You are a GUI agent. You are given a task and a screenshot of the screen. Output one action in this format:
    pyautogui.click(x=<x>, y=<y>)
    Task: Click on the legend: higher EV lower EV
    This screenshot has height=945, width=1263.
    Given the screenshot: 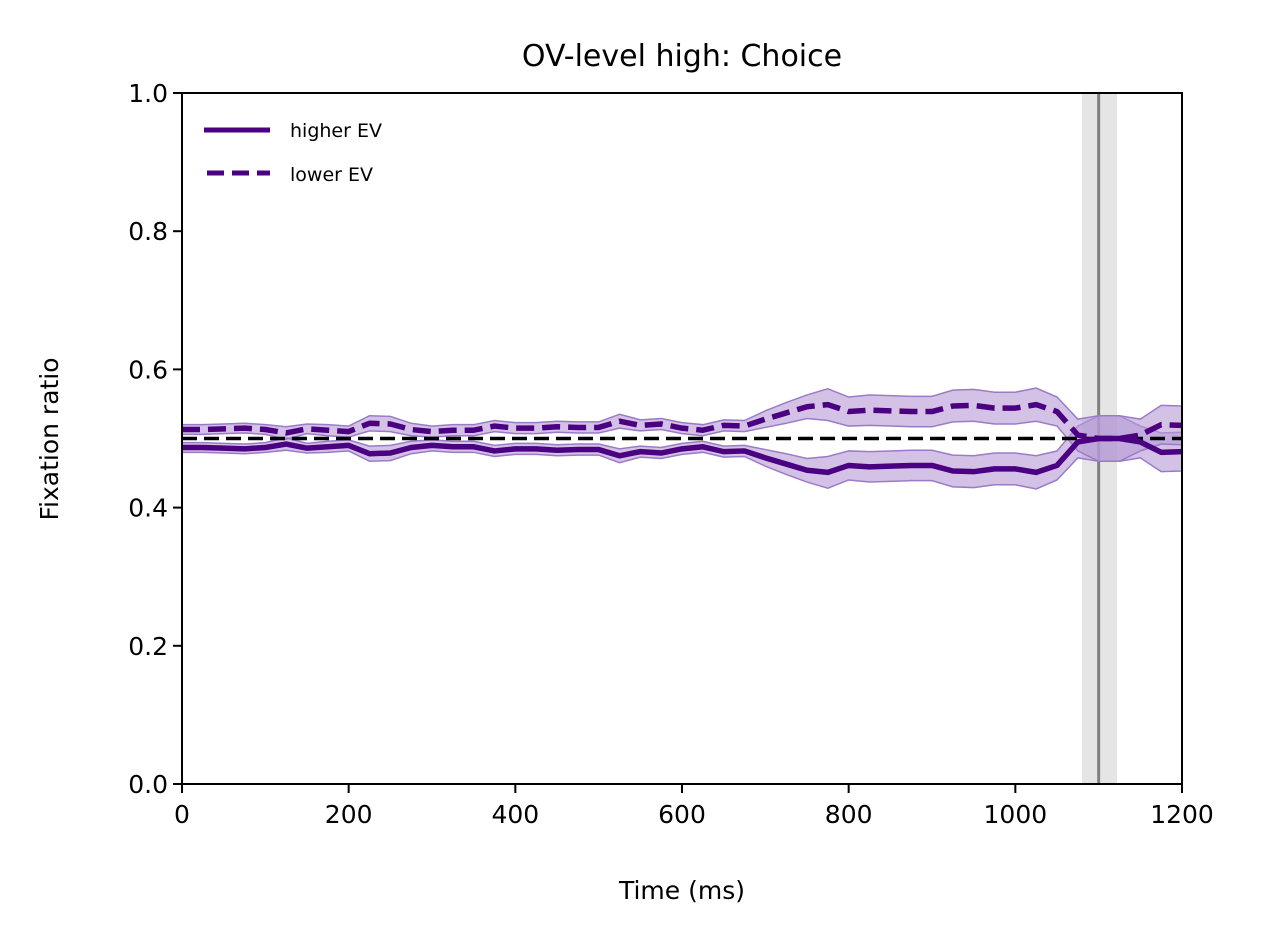 What is the action you would take?
    pyautogui.click(x=293, y=153)
    